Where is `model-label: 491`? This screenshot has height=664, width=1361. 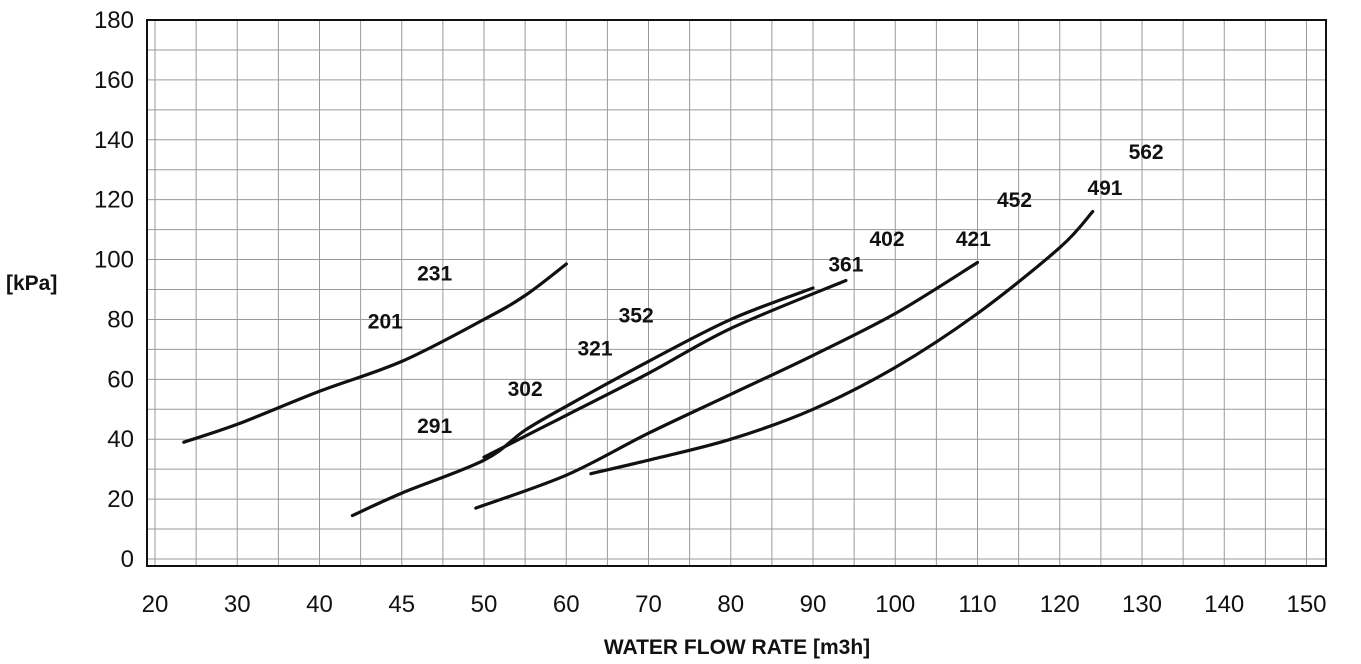 model-label: 491 is located at coordinates (1104, 188).